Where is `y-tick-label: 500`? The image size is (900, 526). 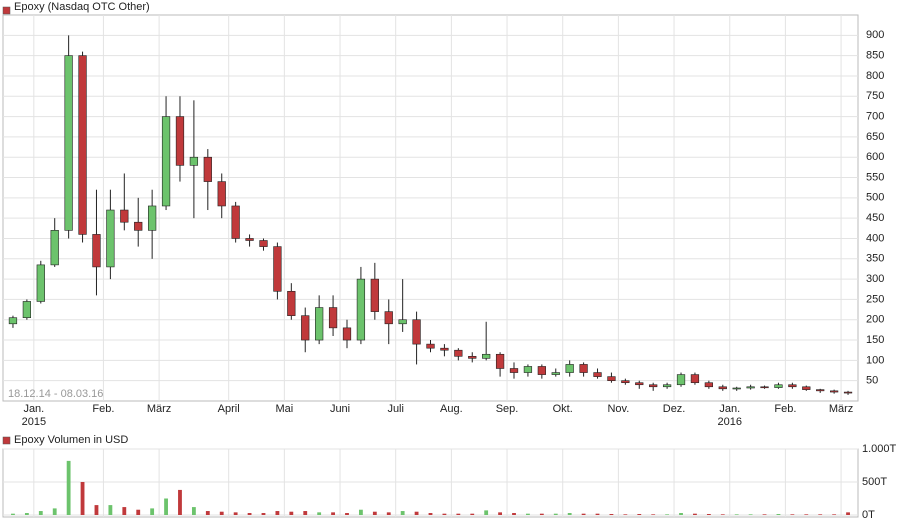 y-tick-label: 500 is located at coordinates (875, 198).